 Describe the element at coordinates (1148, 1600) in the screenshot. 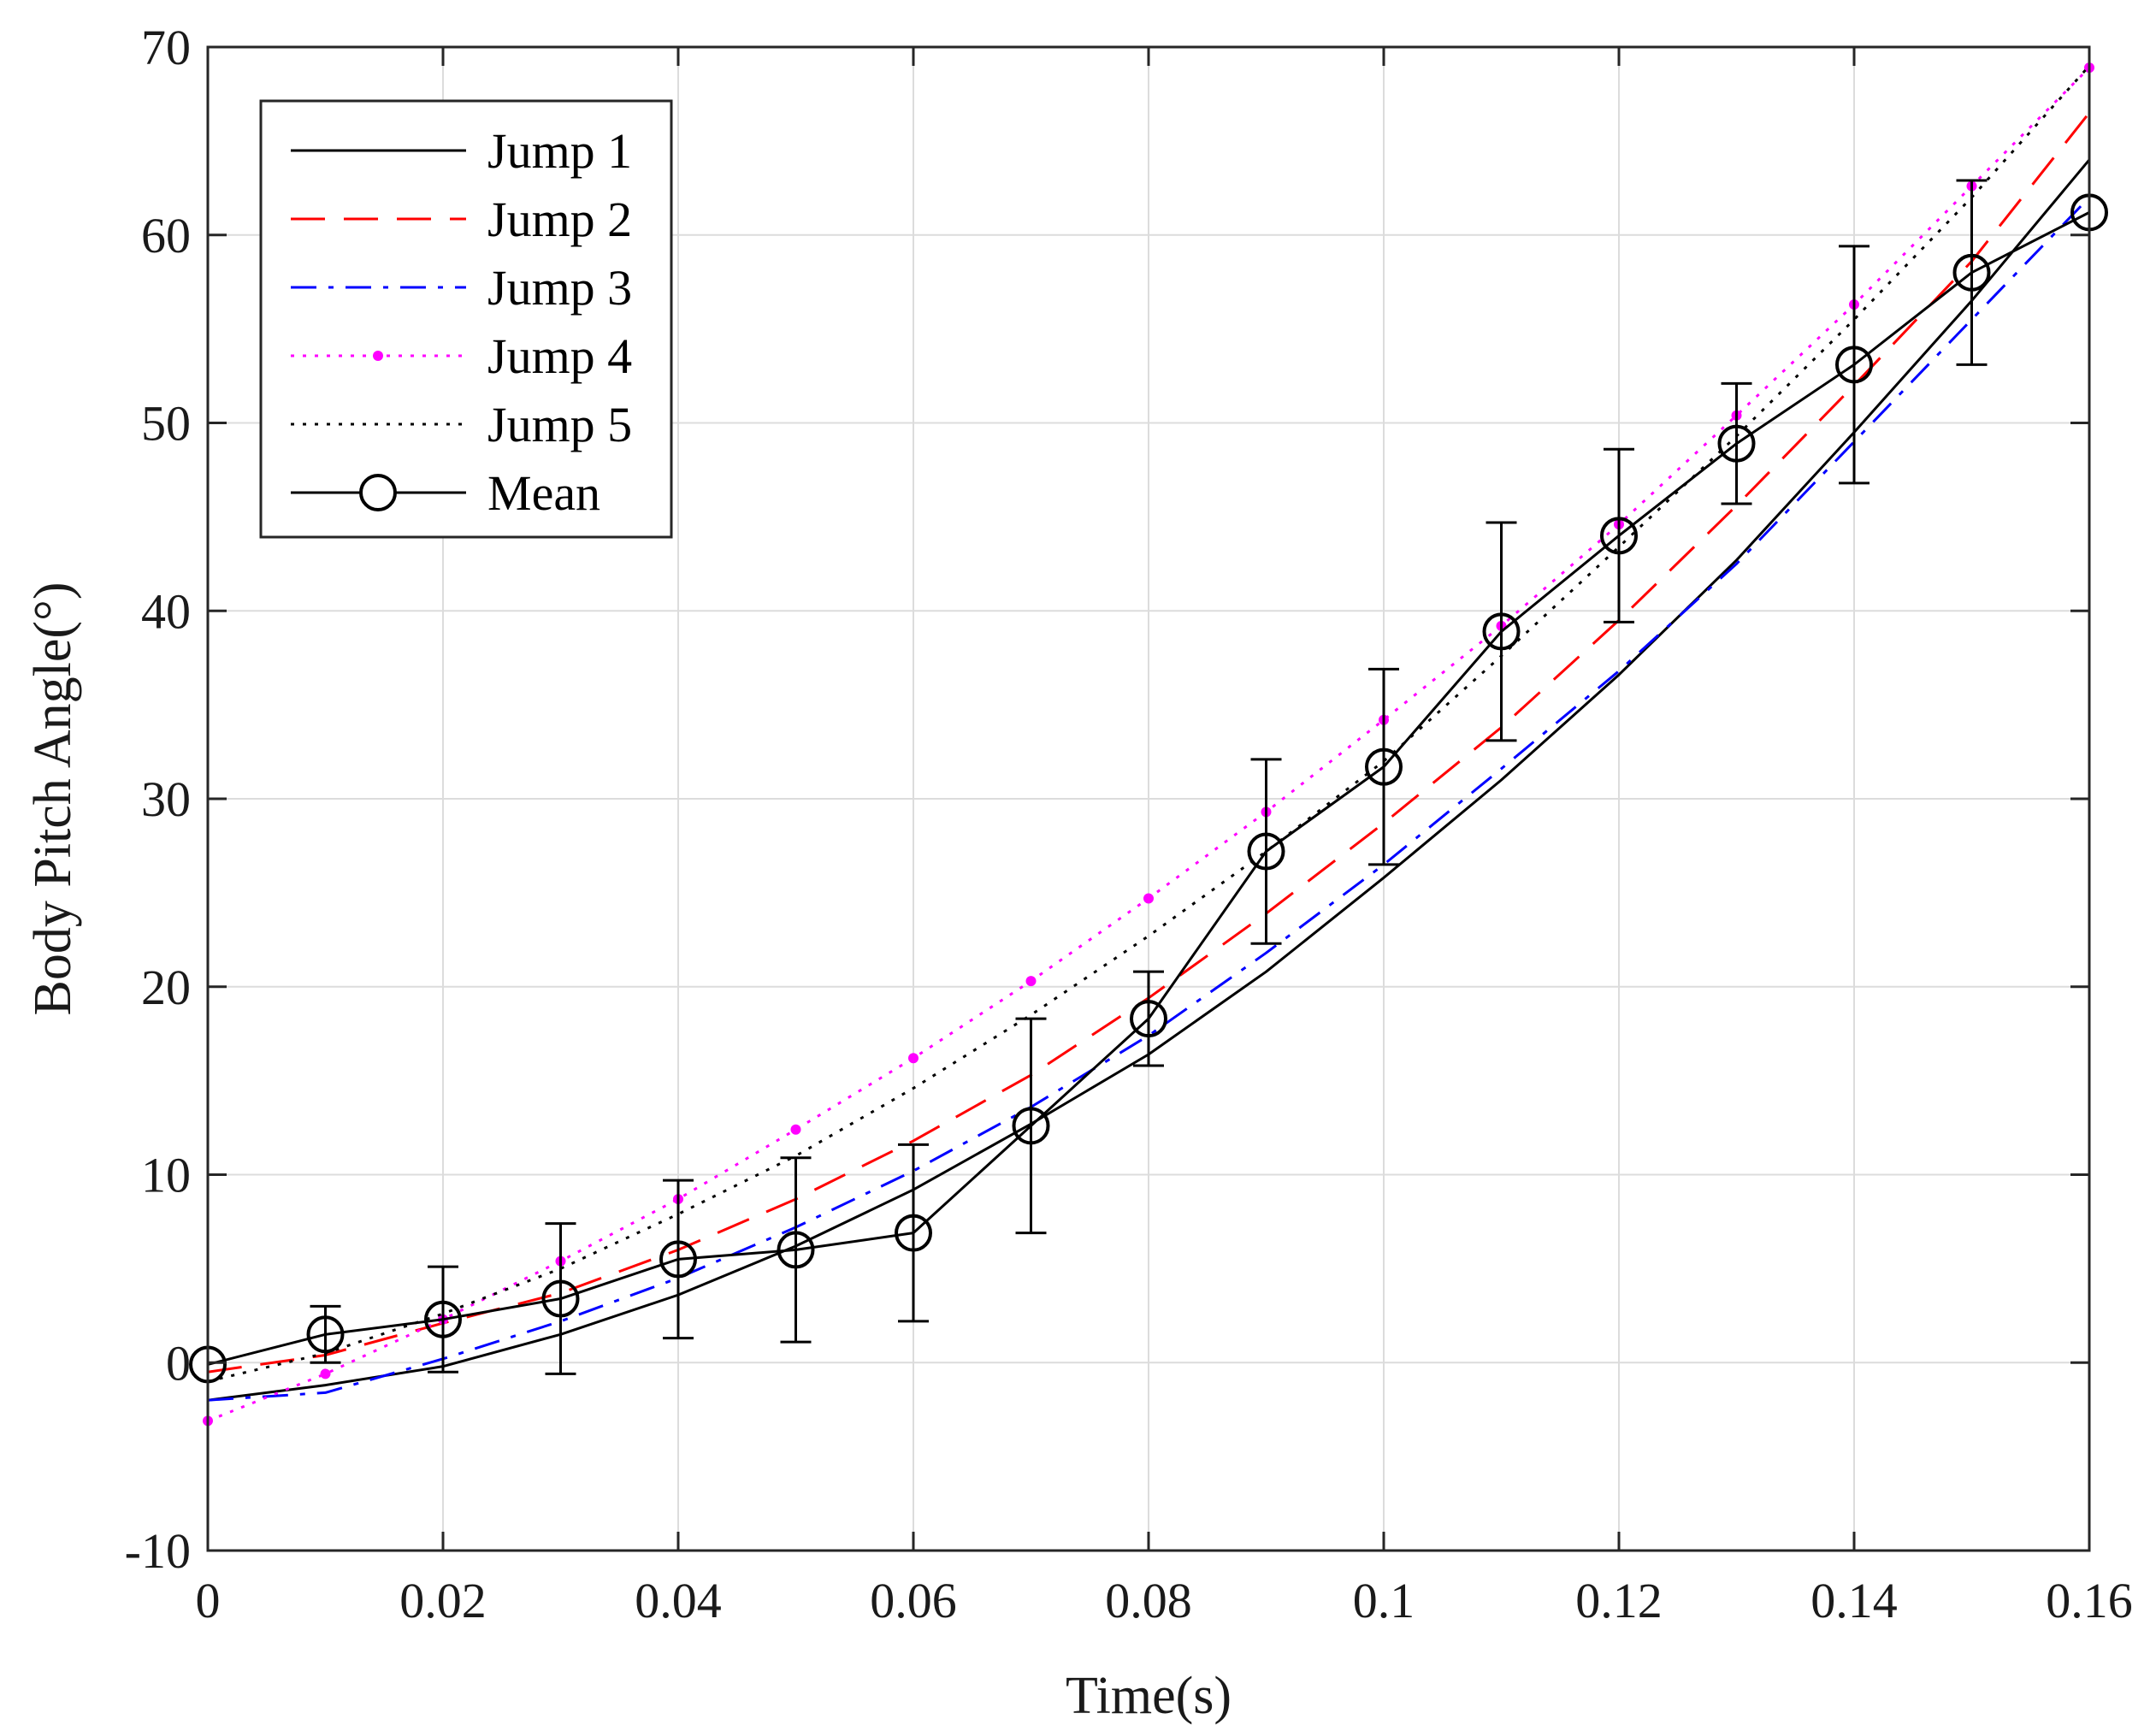

I see `x-tick-label: 0.08` at that location.